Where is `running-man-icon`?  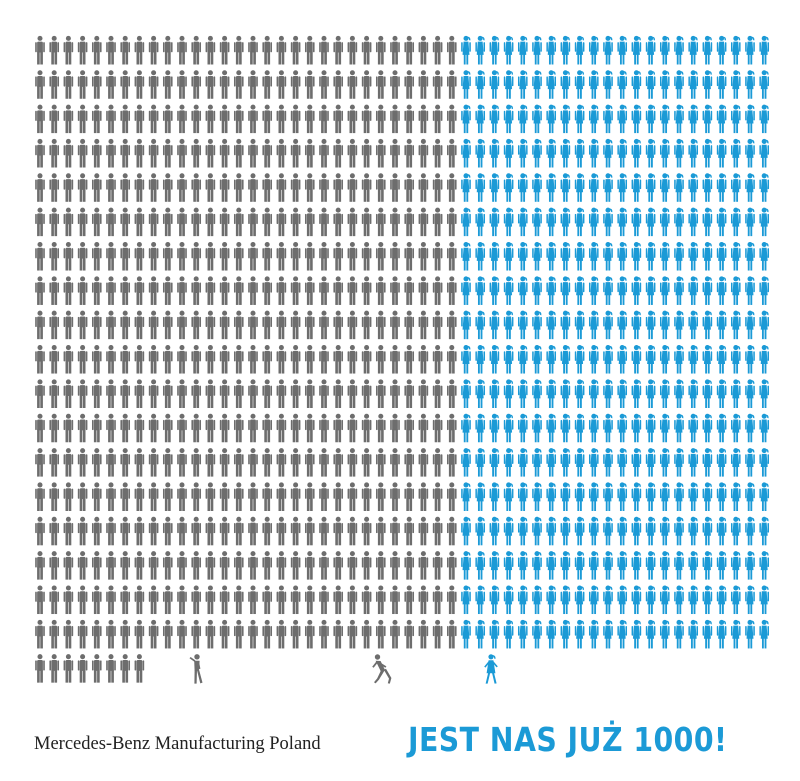 running-man-icon is located at coordinates (382, 669).